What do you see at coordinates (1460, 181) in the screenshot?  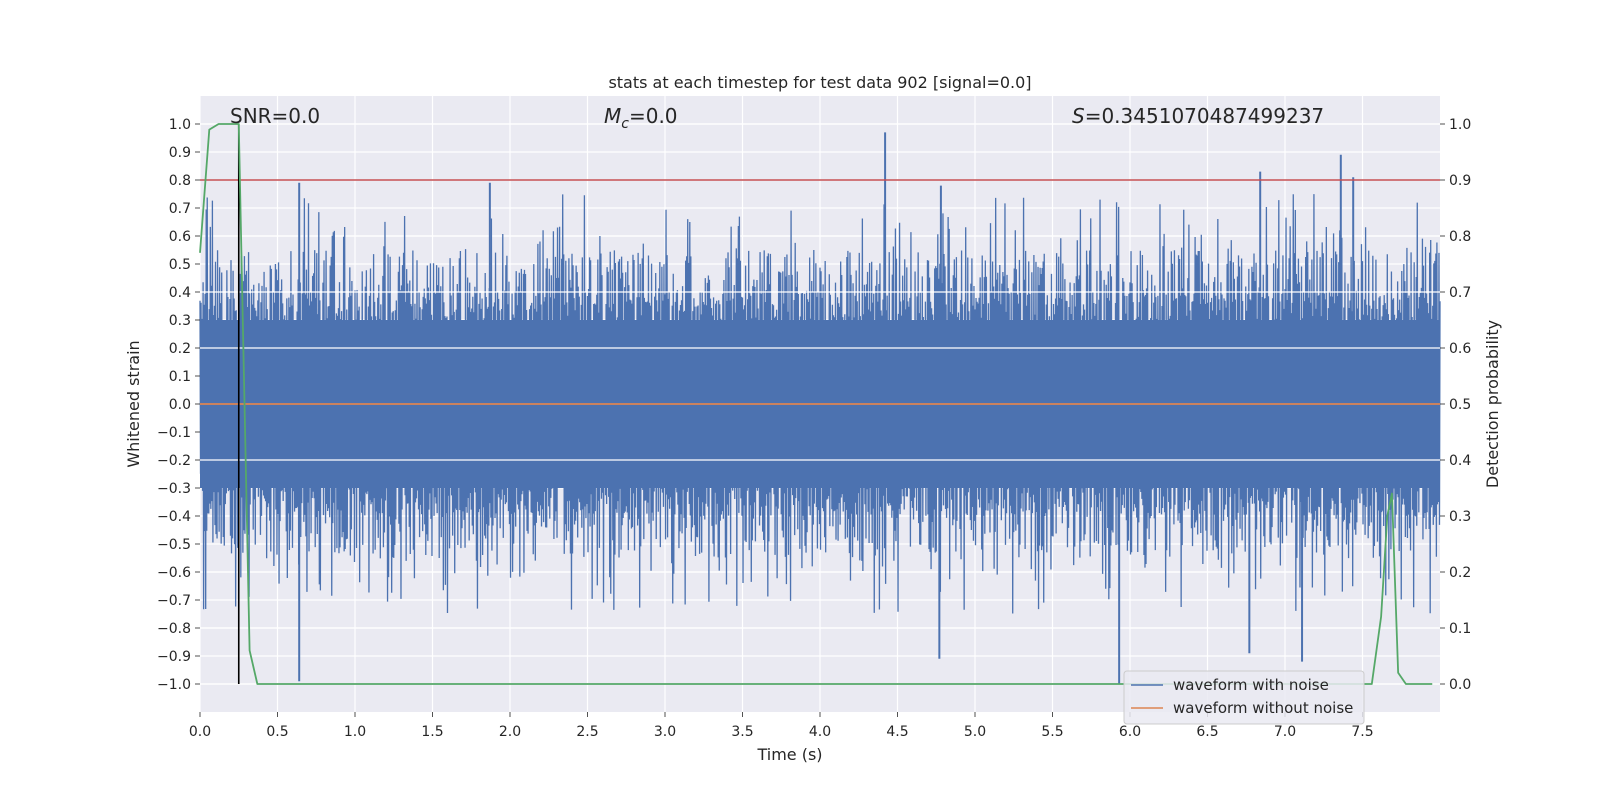 I see `y2-tick-label: 0.9` at bounding box center [1460, 181].